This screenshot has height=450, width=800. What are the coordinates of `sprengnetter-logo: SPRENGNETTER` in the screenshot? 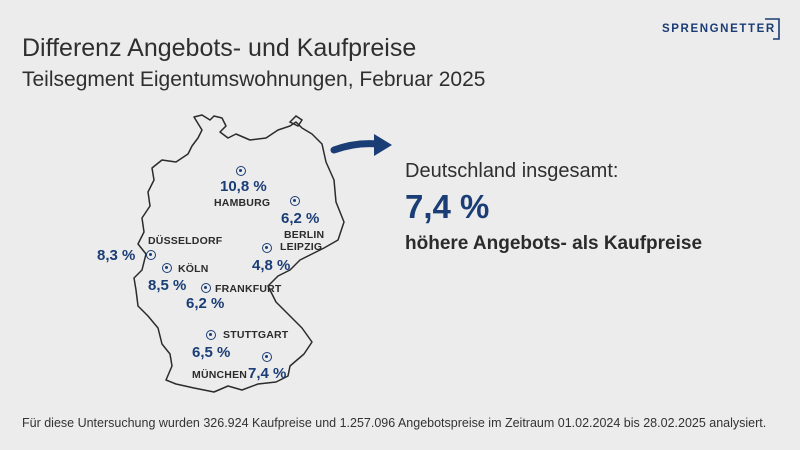 It's located at (721, 30).